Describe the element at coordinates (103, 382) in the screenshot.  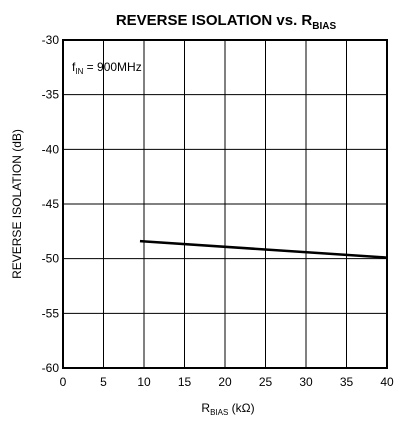
I see `x-tick-label: 5` at that location.